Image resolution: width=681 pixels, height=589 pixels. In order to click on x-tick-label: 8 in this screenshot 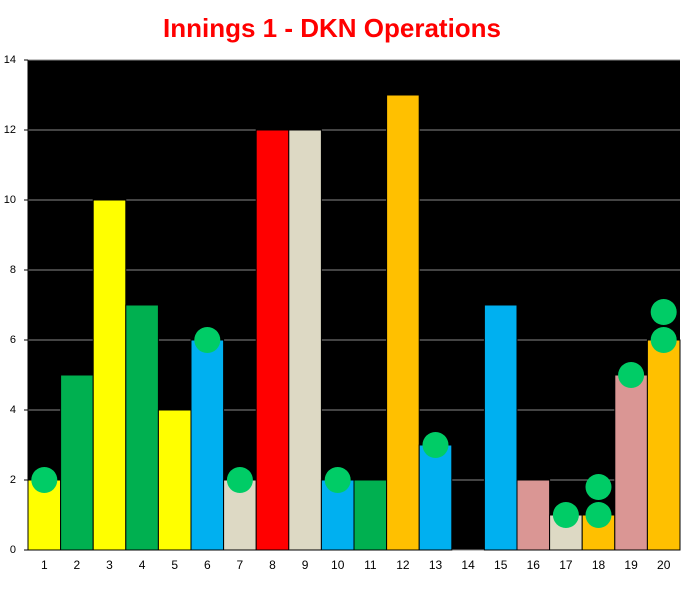, I will do `click(272, 565)`.